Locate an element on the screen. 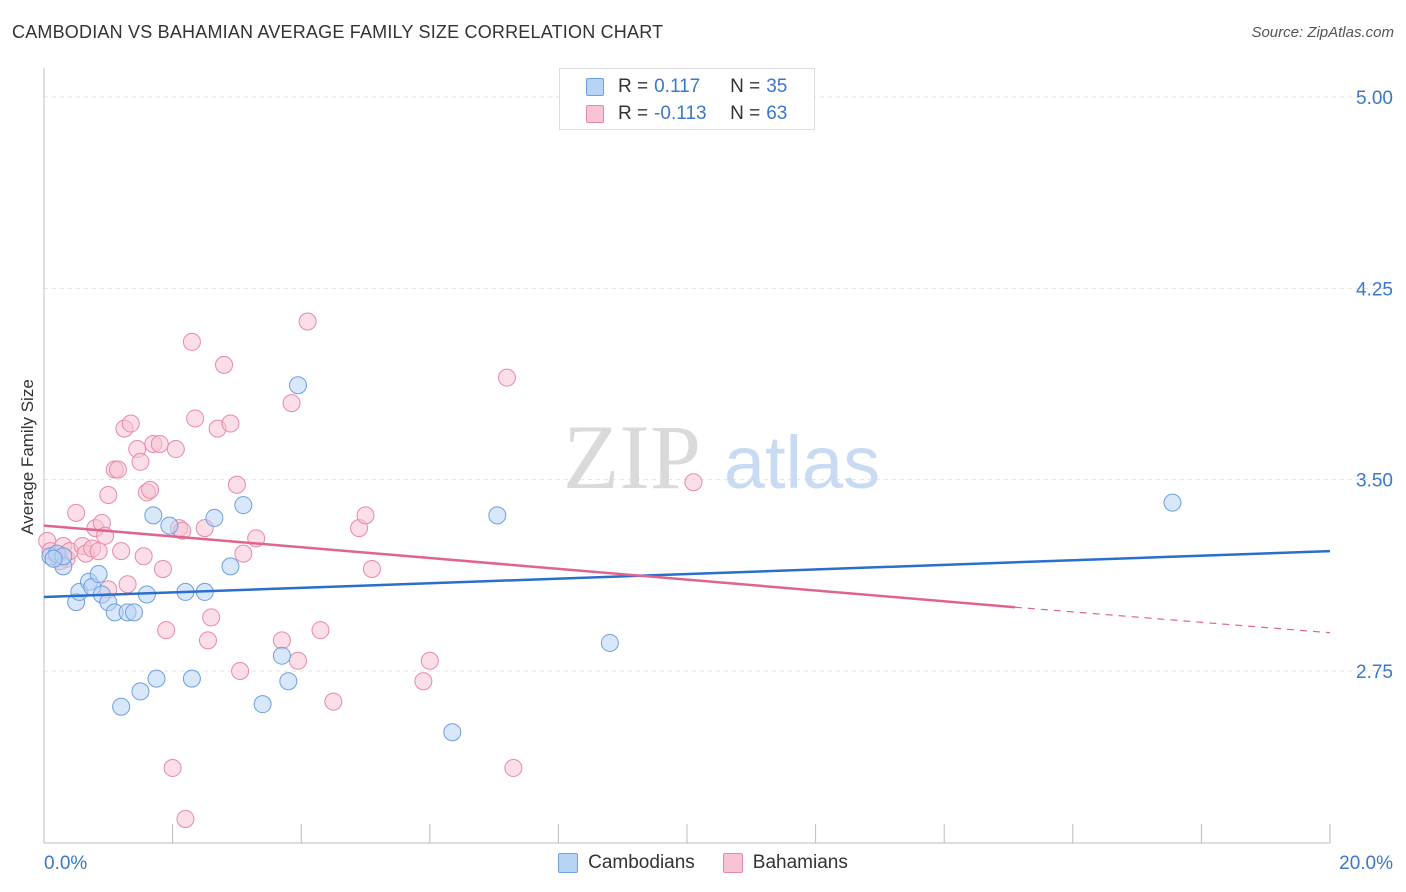  legend-n-value: 63 is located at coordinates (777, 113).